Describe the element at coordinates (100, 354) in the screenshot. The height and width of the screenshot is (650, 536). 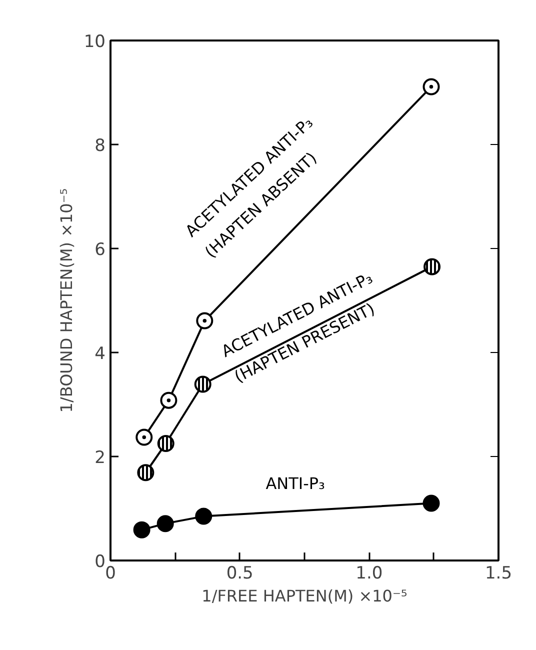
I see `y-tick-label: 4` at that location.